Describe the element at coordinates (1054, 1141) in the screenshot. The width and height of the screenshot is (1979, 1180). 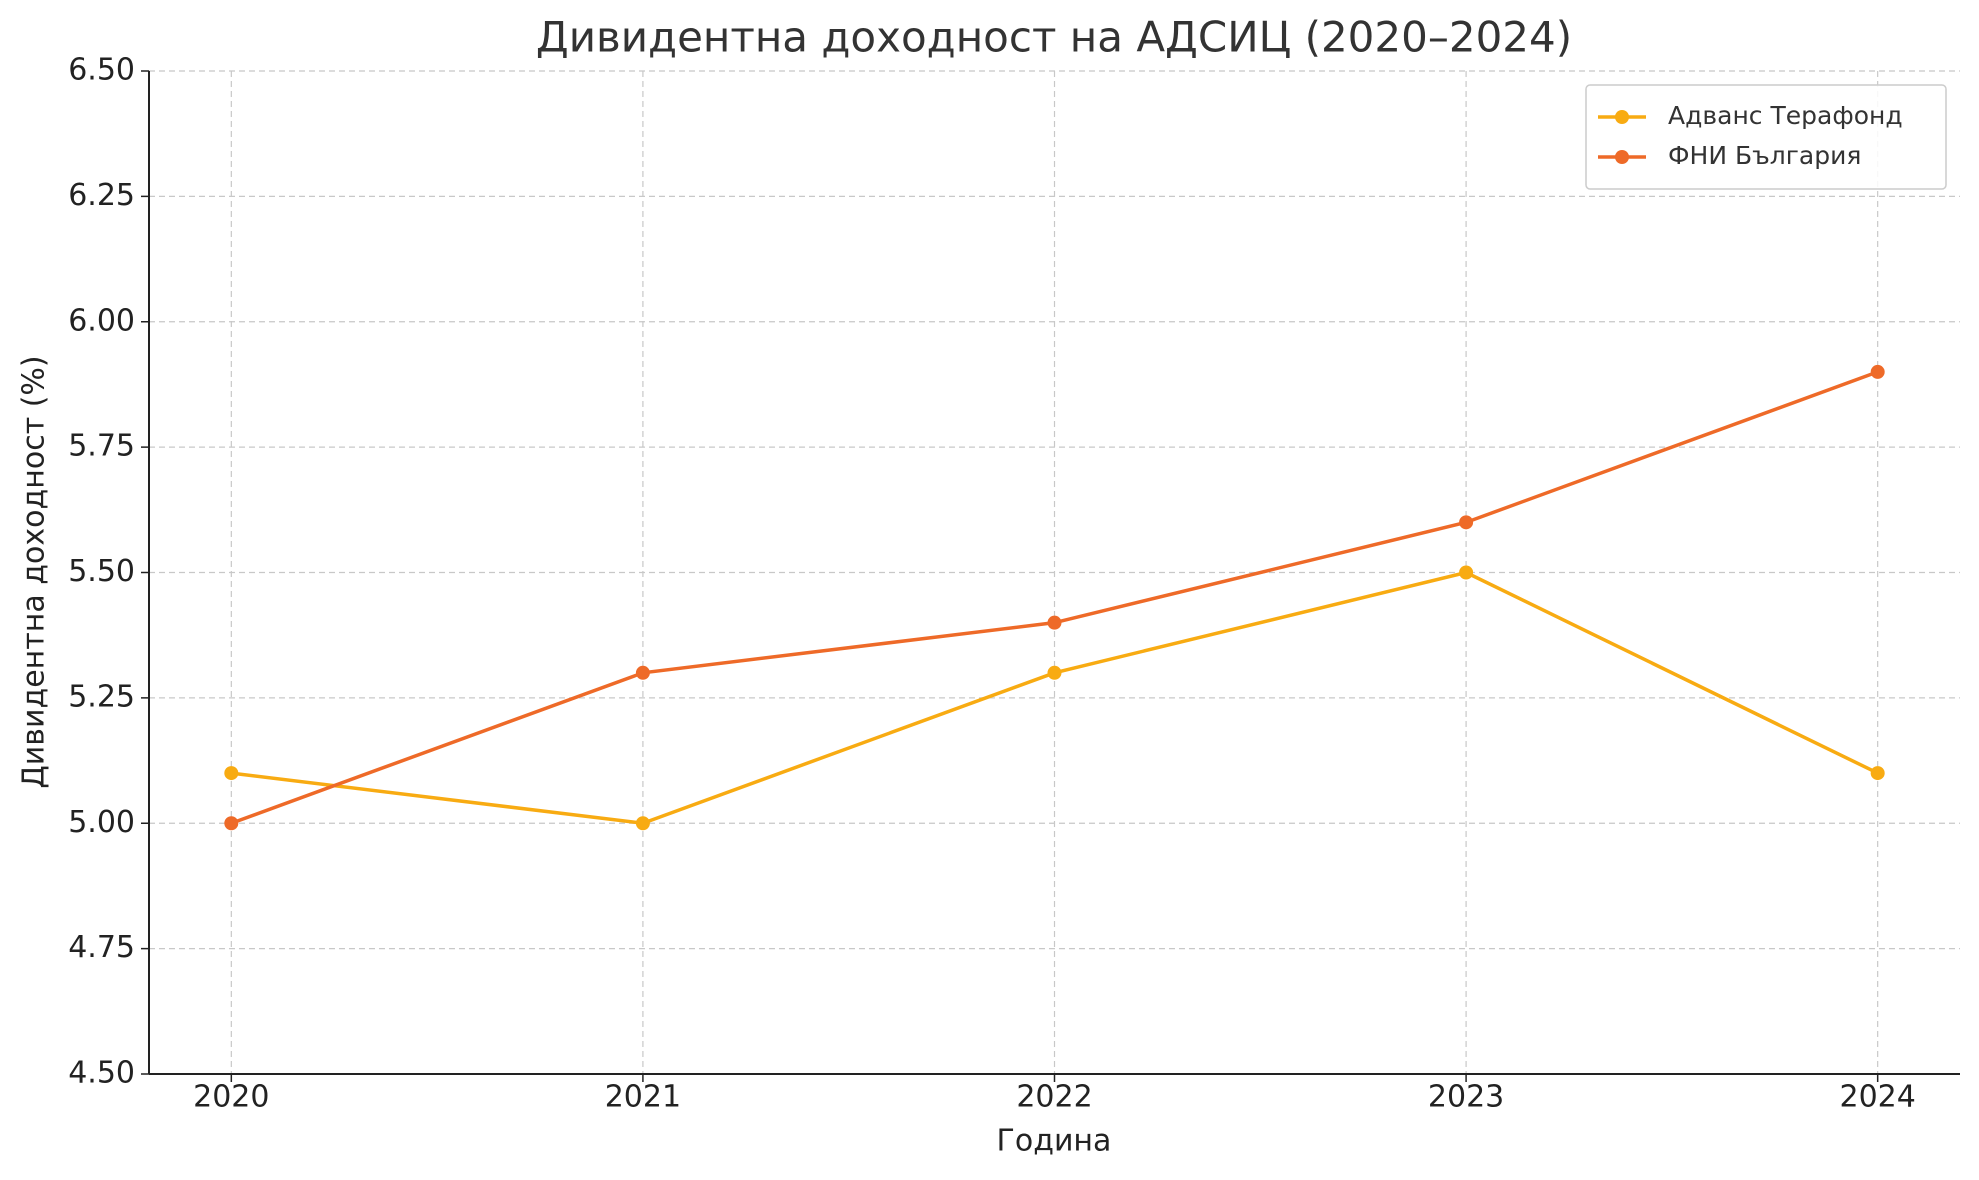
I see `x-axis-label: Година` at that location.